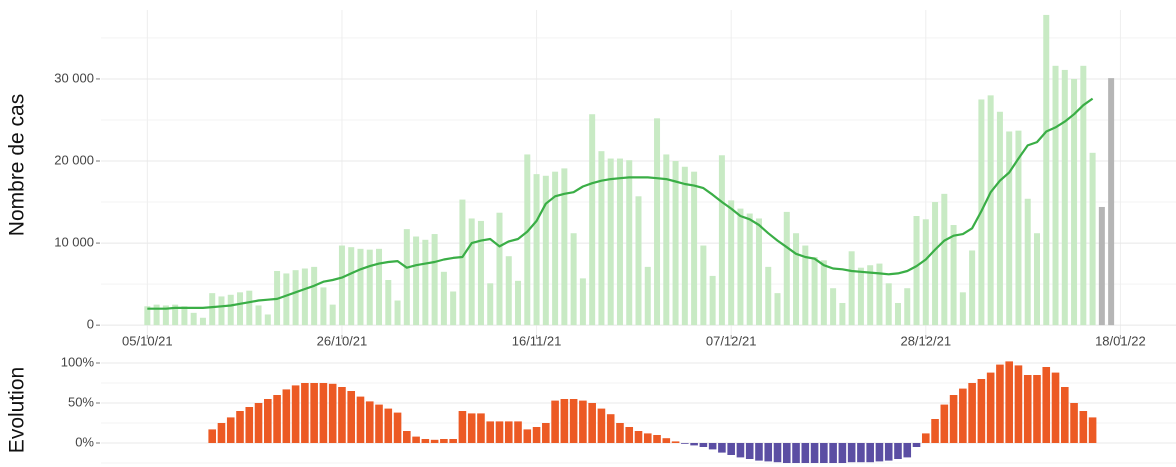 The height and width of the screenshot is (467, 1176). I want to click on y-tick-label: 10 000, so click(74, 242).